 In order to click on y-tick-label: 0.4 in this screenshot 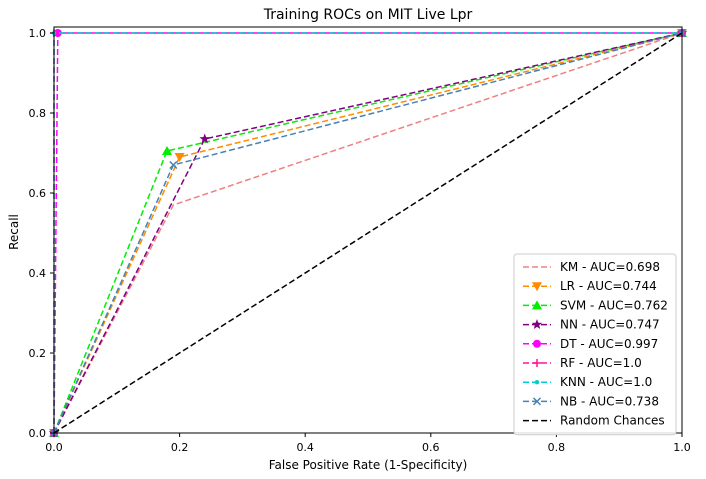, I will do `click(38, 273)`.